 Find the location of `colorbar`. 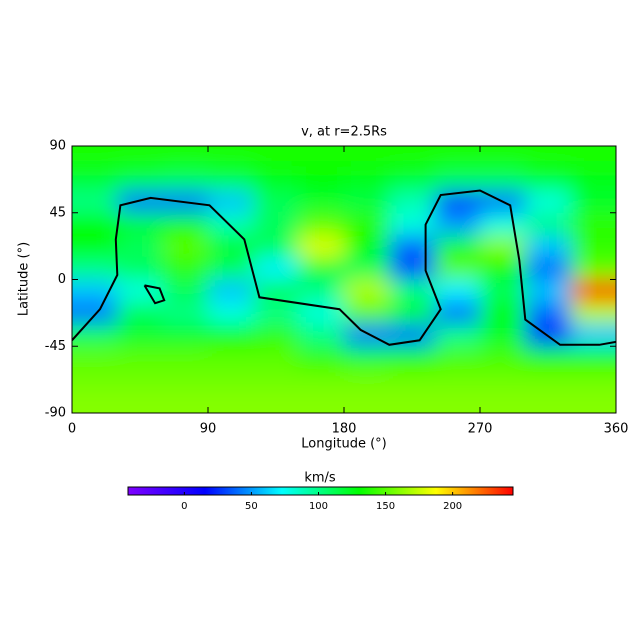

colorbar is located at coordinates (320, 491).